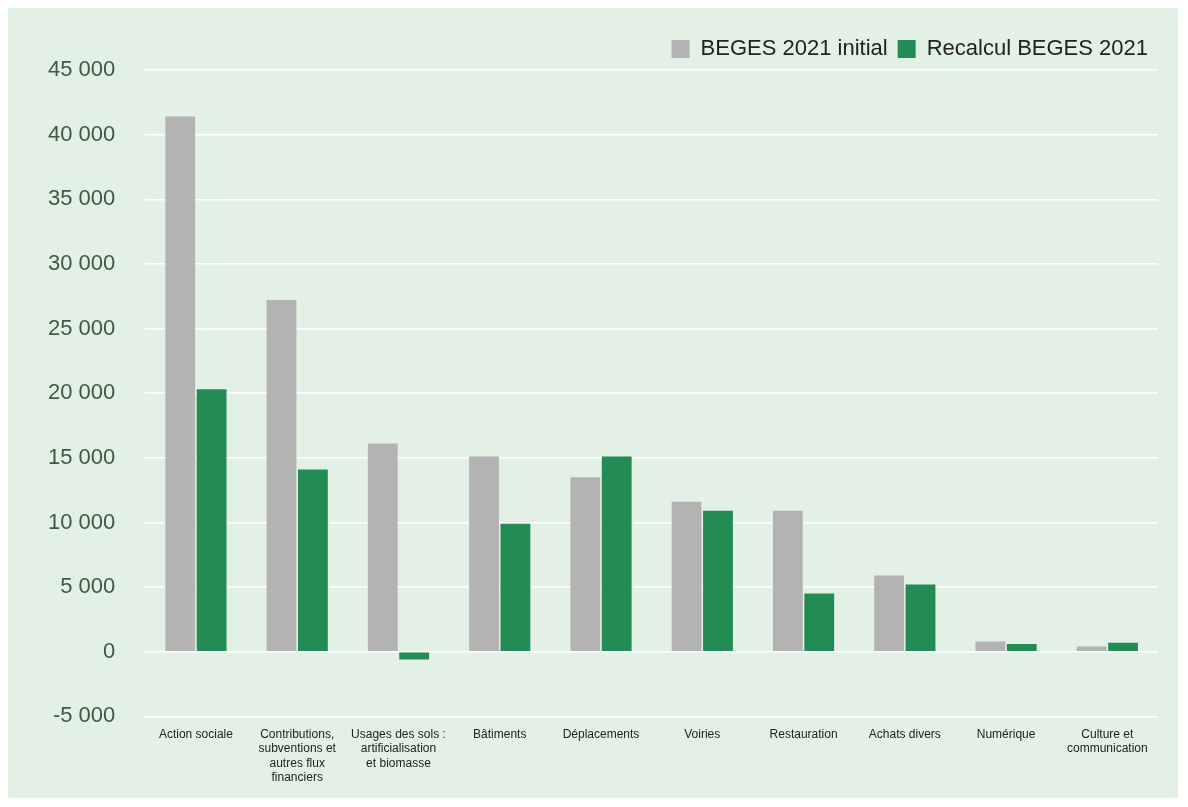 This screenshot has width=1188, height=807. I want to click on y-tick-label: 30 000, so click(81, 262).